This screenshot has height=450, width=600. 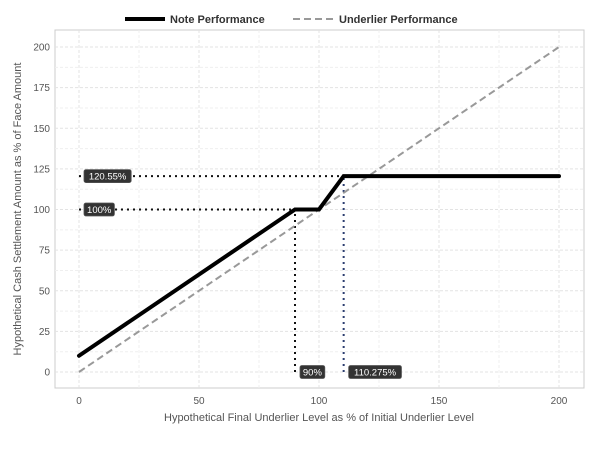 I want to click on y-tick-label: 50, so click(x=45, y=291).